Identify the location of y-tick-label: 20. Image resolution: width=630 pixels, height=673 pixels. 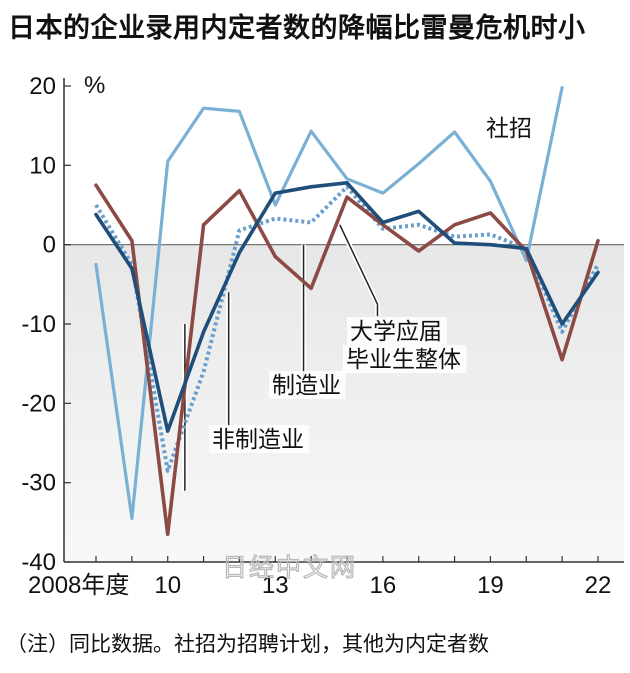
(42, 86).